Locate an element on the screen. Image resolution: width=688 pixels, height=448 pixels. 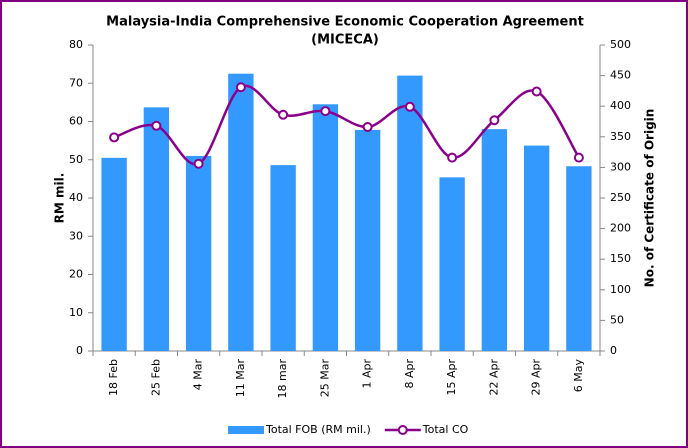
y-tick-label: 10 is located at coordinates (76, 312).